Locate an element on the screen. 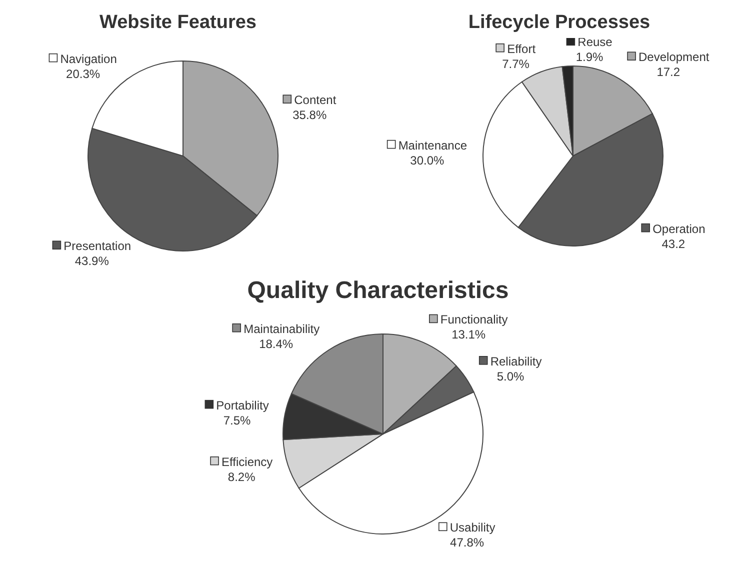 The width and height of the screenshot is (746, 561). legend-label: Reuse is located at coordinates (595, 42).